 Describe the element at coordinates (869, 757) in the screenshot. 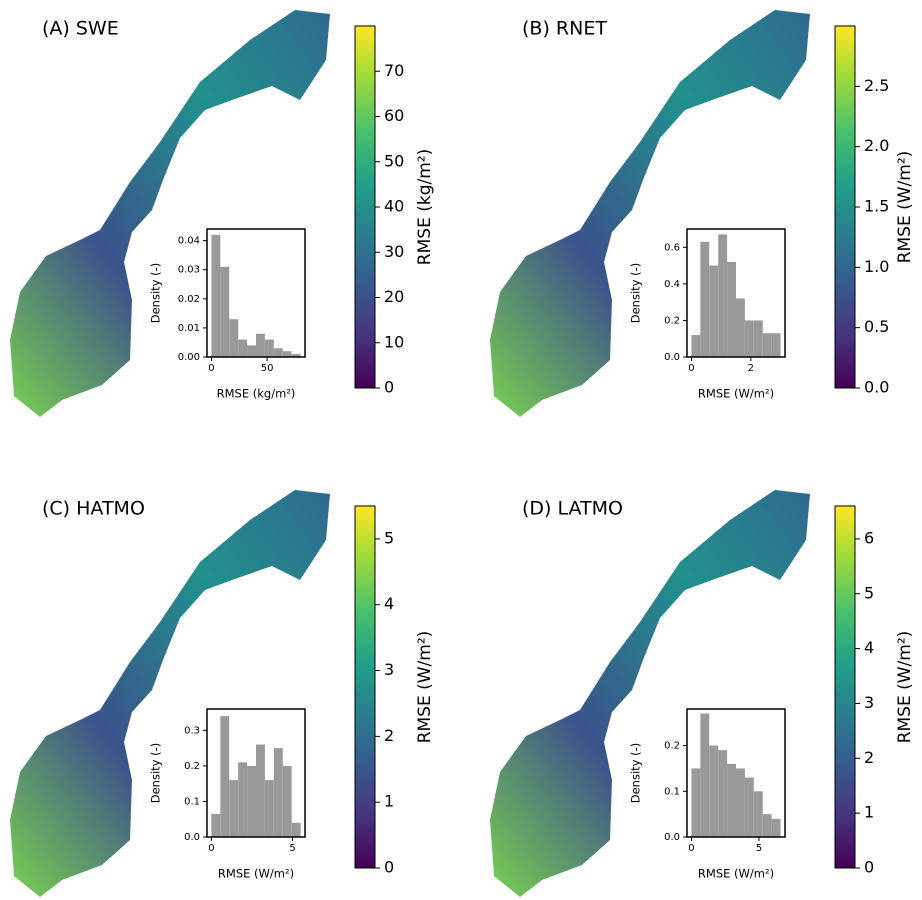

I see `colorbar-tick-label: 2` at that location.